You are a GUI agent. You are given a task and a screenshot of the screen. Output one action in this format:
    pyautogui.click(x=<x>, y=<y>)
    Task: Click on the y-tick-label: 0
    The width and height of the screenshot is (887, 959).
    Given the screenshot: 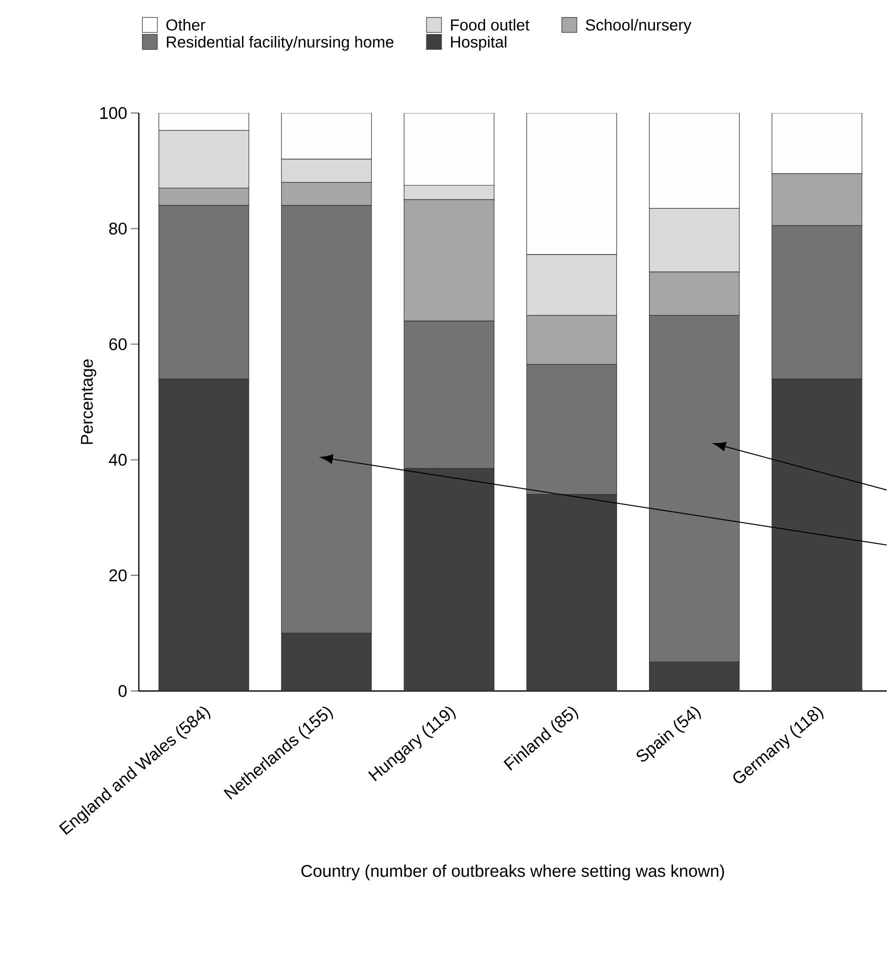 What is the action you would take?
    pyautogui.click(x=122, y=690)
    